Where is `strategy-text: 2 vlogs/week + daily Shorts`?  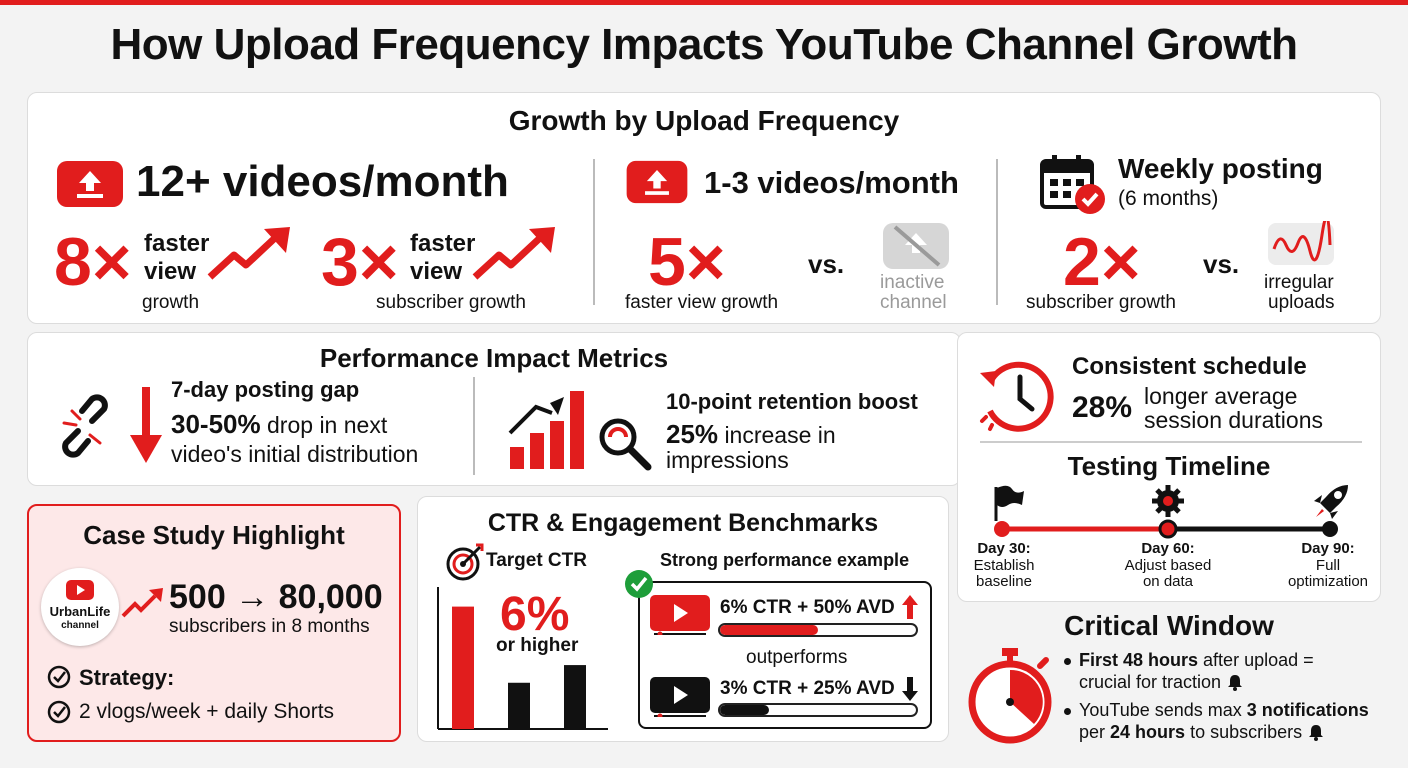
strategy-text: 2 vlogs/week + daily Shorts is located at coordinates (207, 711).